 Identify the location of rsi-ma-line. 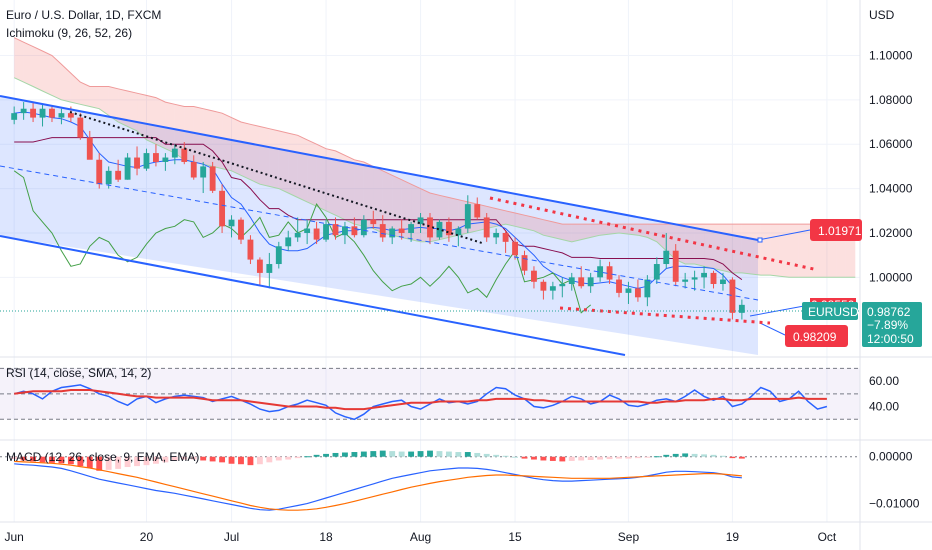
(420, 400).